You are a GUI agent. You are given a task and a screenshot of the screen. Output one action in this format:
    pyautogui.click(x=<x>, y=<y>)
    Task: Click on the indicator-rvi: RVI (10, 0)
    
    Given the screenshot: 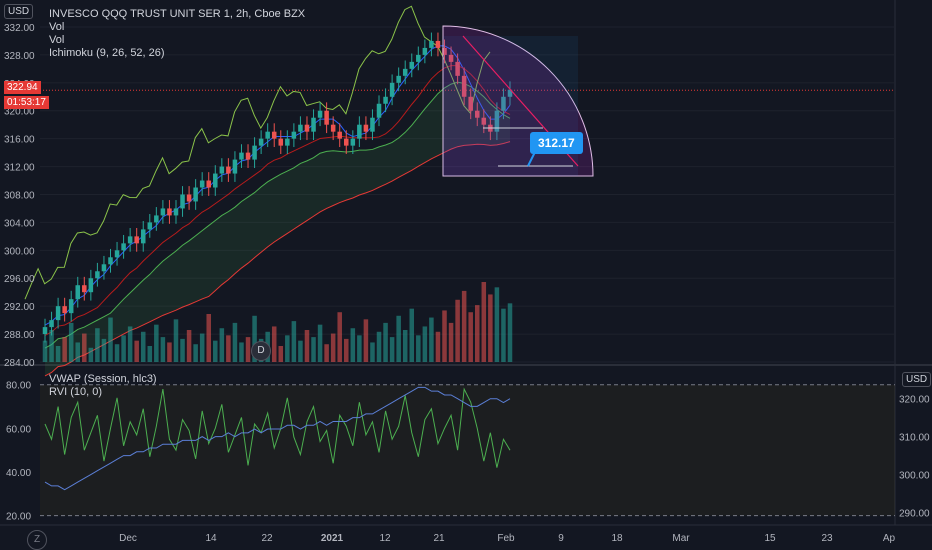 What is the action you would take?
    pyautogui.click(x=75, y=392)
    